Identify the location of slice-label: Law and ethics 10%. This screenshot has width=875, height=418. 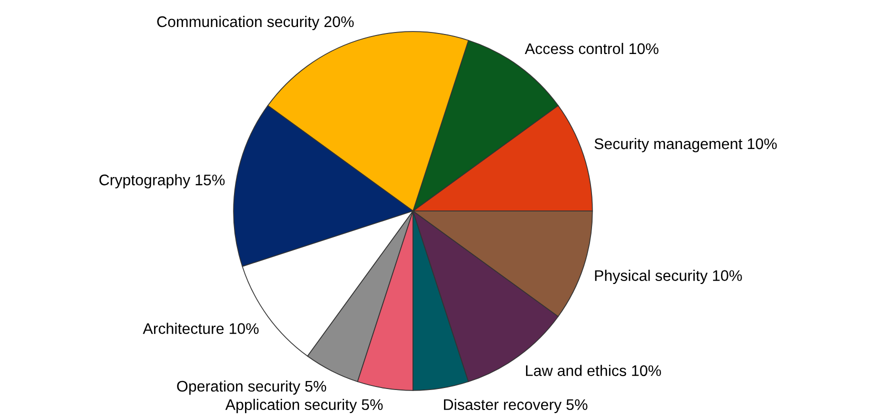
(593, 370).